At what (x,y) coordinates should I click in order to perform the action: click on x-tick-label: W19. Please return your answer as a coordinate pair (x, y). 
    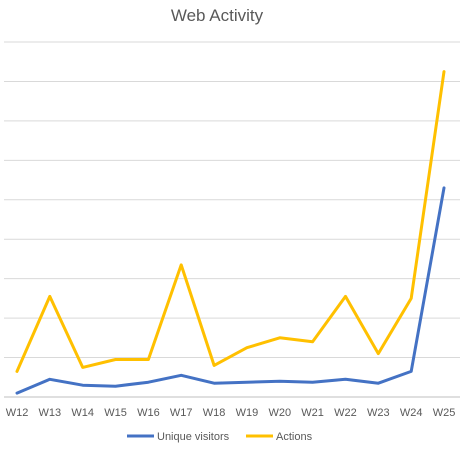
    Looking at the image, I should click on (247, 413).